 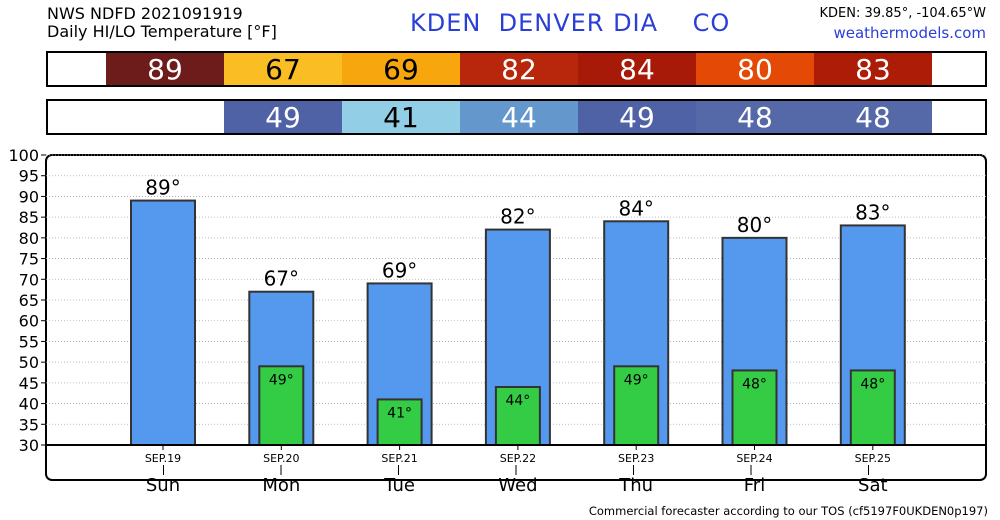 What do you see at coordinates (873, 458) in the screenshot?
I see `date-label: SEP.25` at bounding box center [873, 458].